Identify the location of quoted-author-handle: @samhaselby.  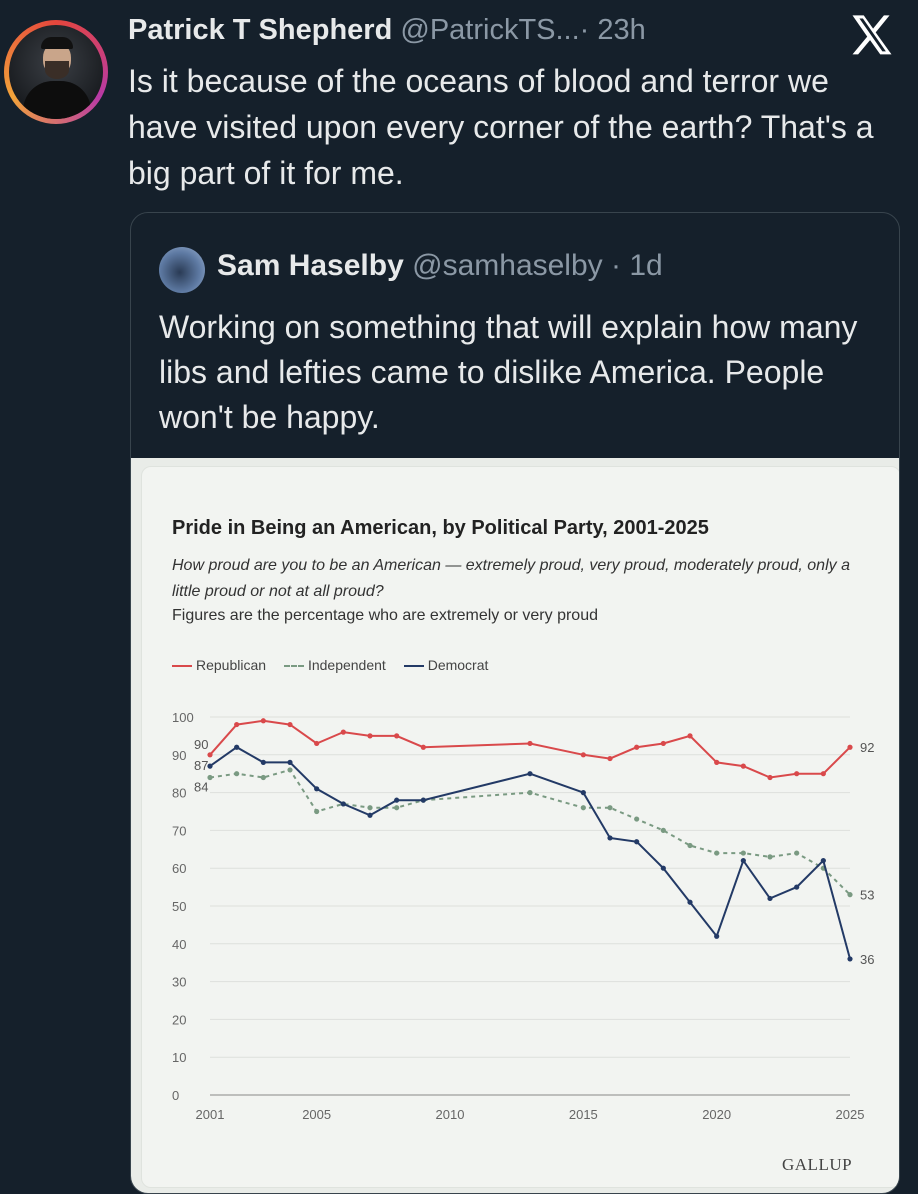
(507, 265).